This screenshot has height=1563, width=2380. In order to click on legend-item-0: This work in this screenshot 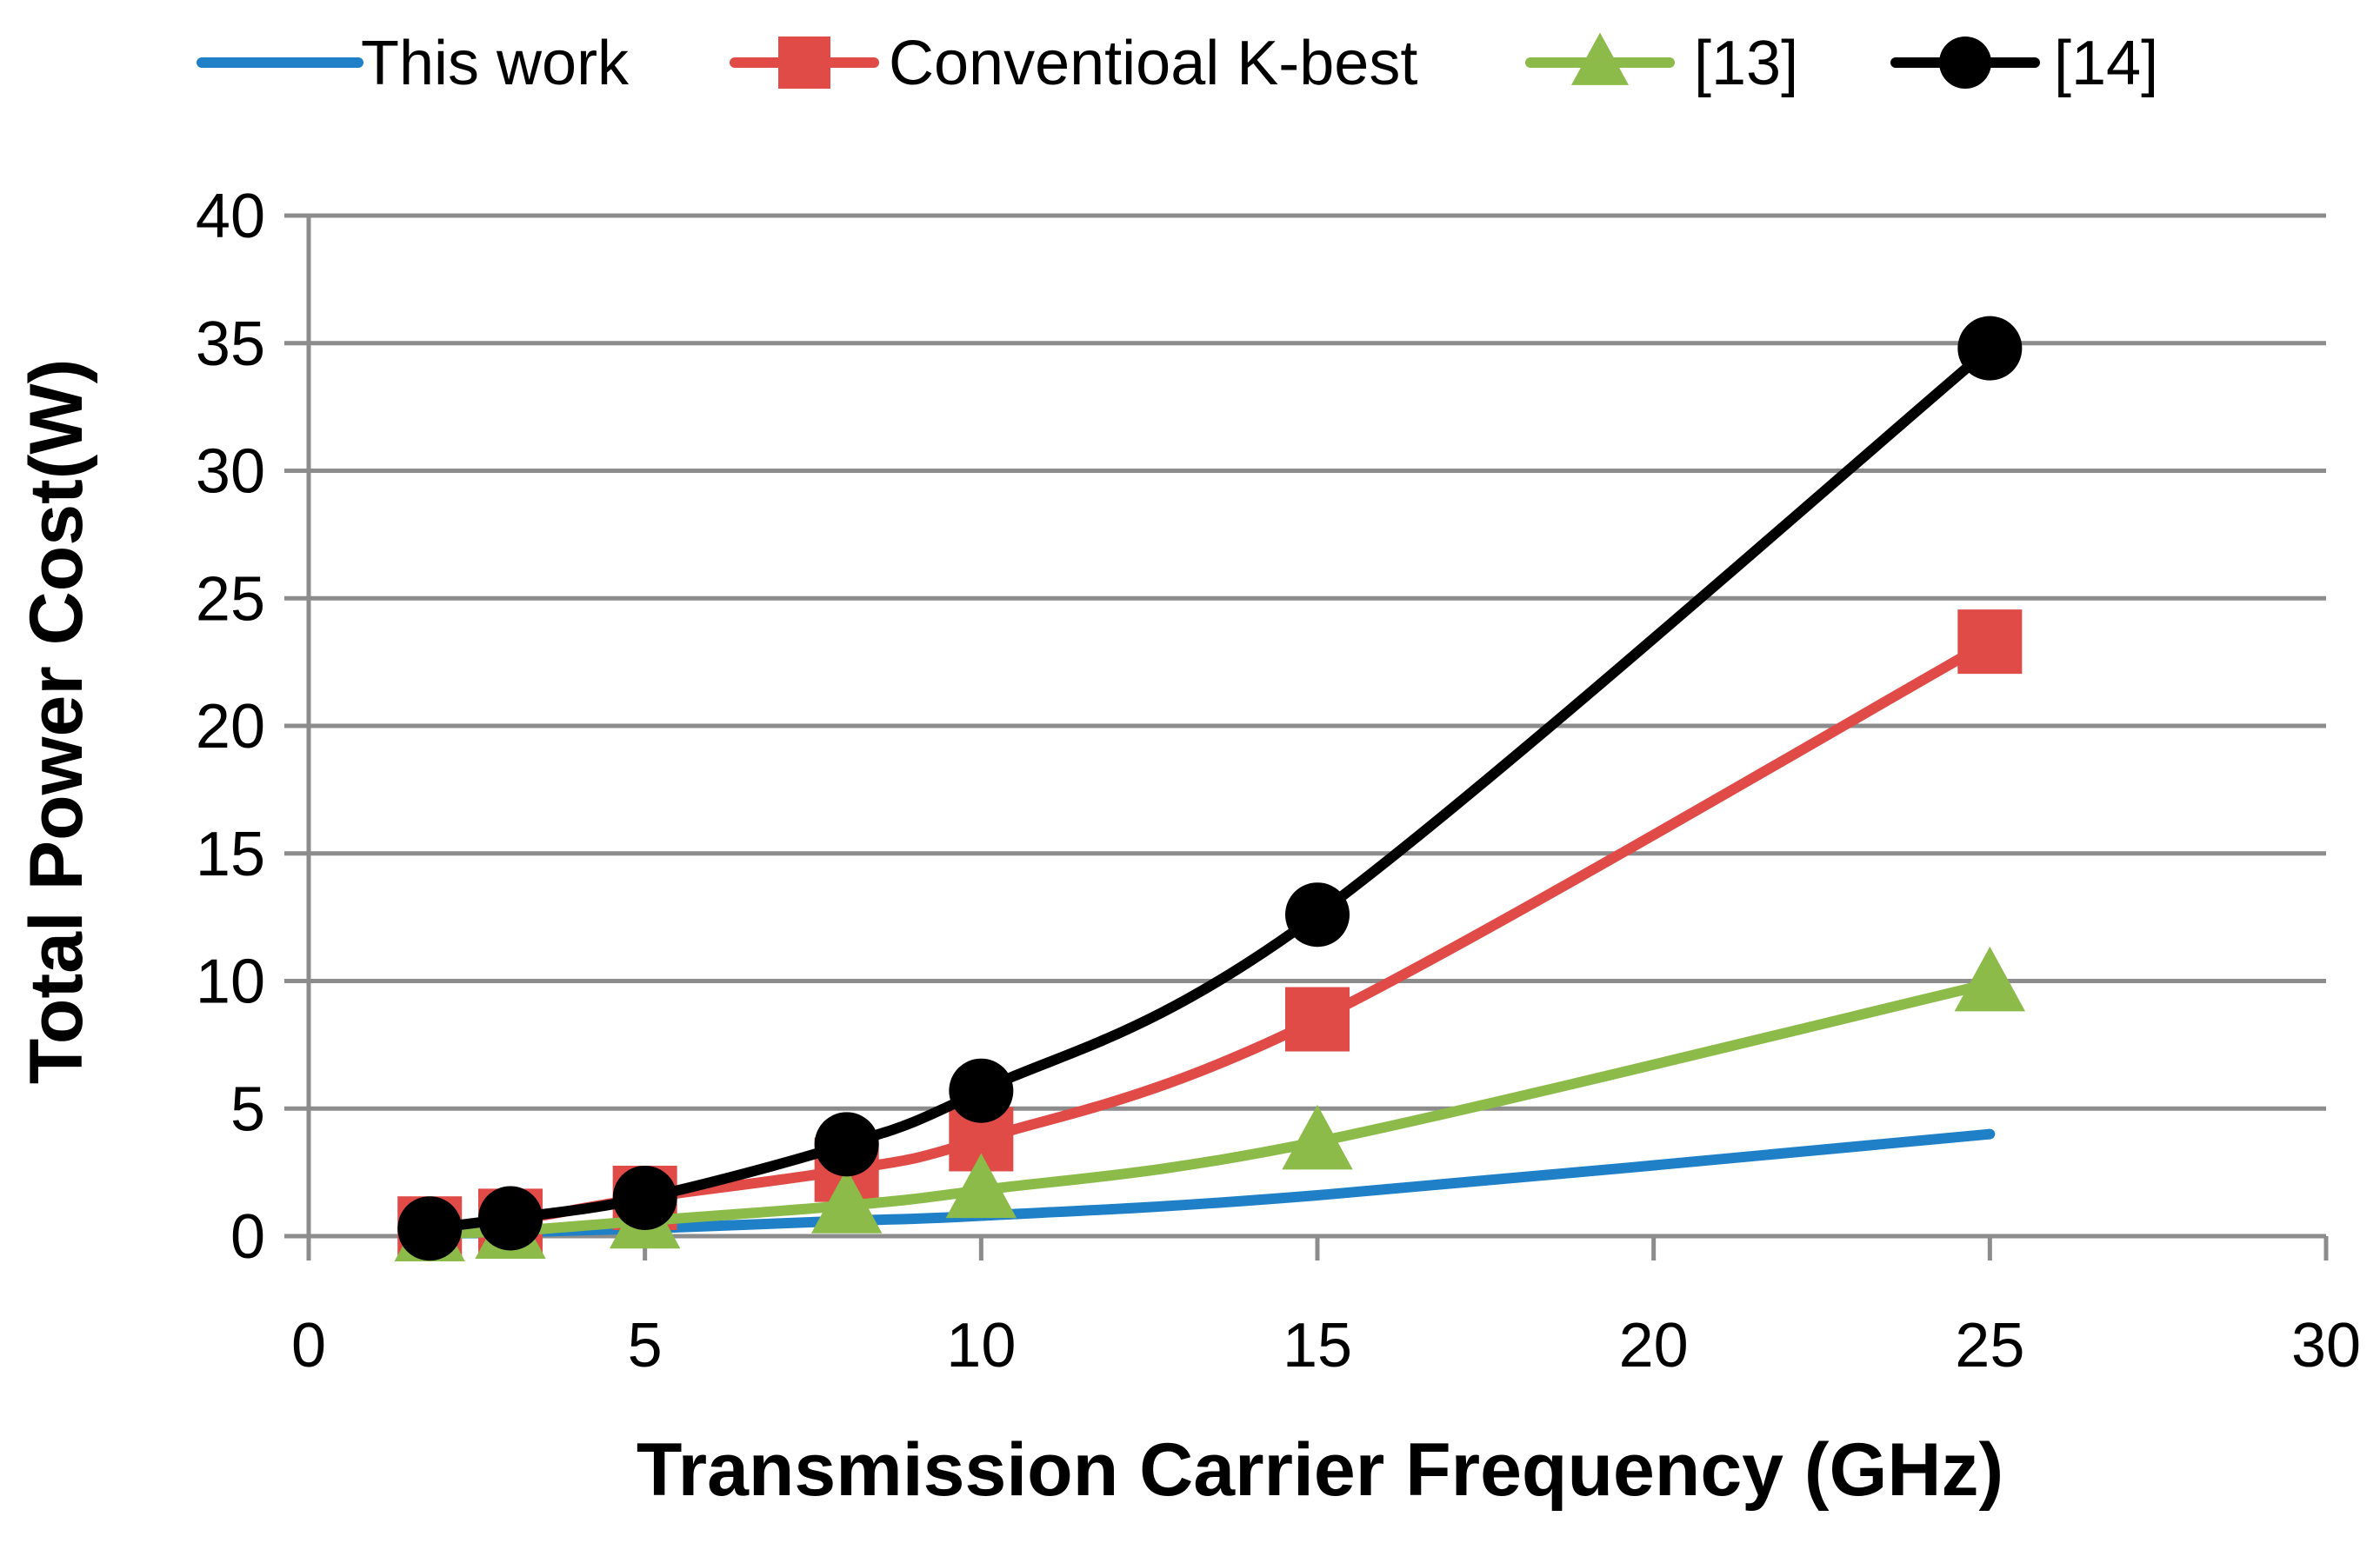, I will do `click(413, 63)`.